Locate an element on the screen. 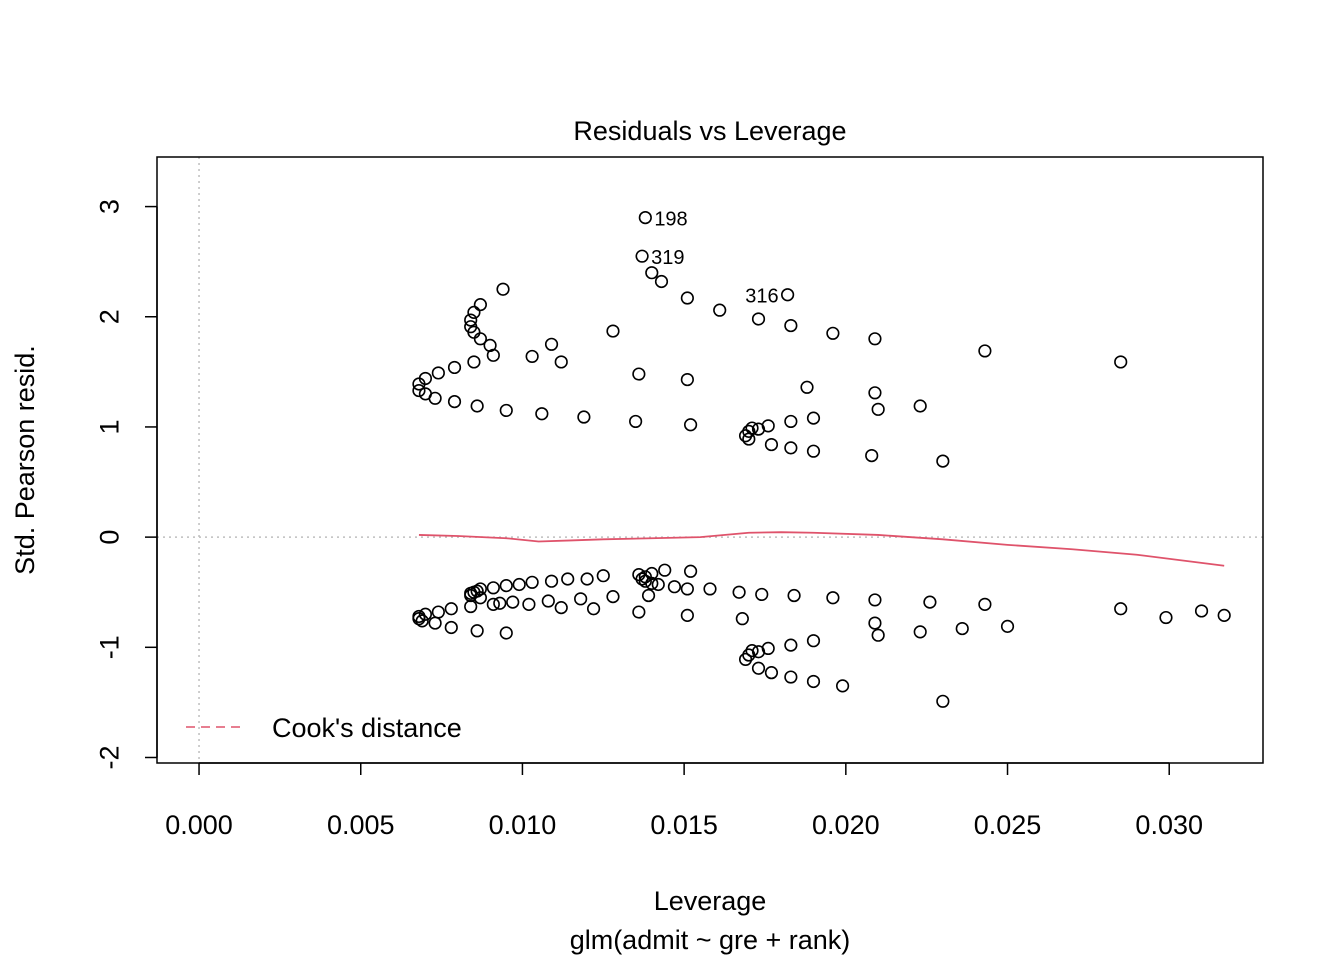 The image size is (1344, 960). y-tick-label: 1 is located at coordinates (109, 426).